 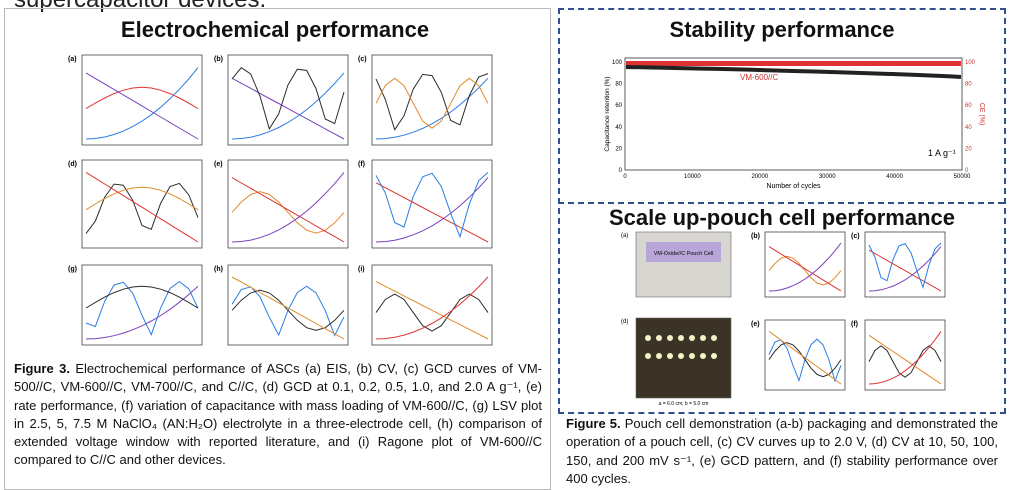 I want to click on pouch, so click(x=683, y=252).